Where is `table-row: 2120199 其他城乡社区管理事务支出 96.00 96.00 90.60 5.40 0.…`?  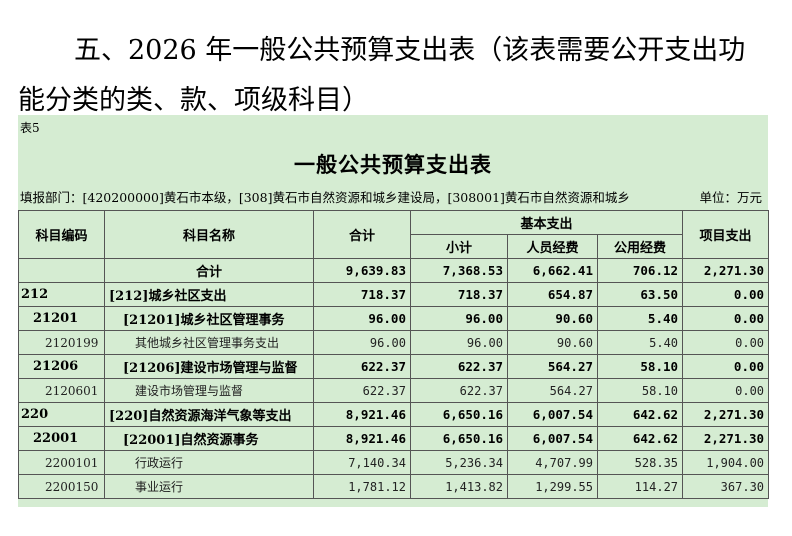 table-row: 2120199 其他城乡社区管理事务支出 96.00 96.00 90.60 5.40 0.… is located at coordinates (394, 342).